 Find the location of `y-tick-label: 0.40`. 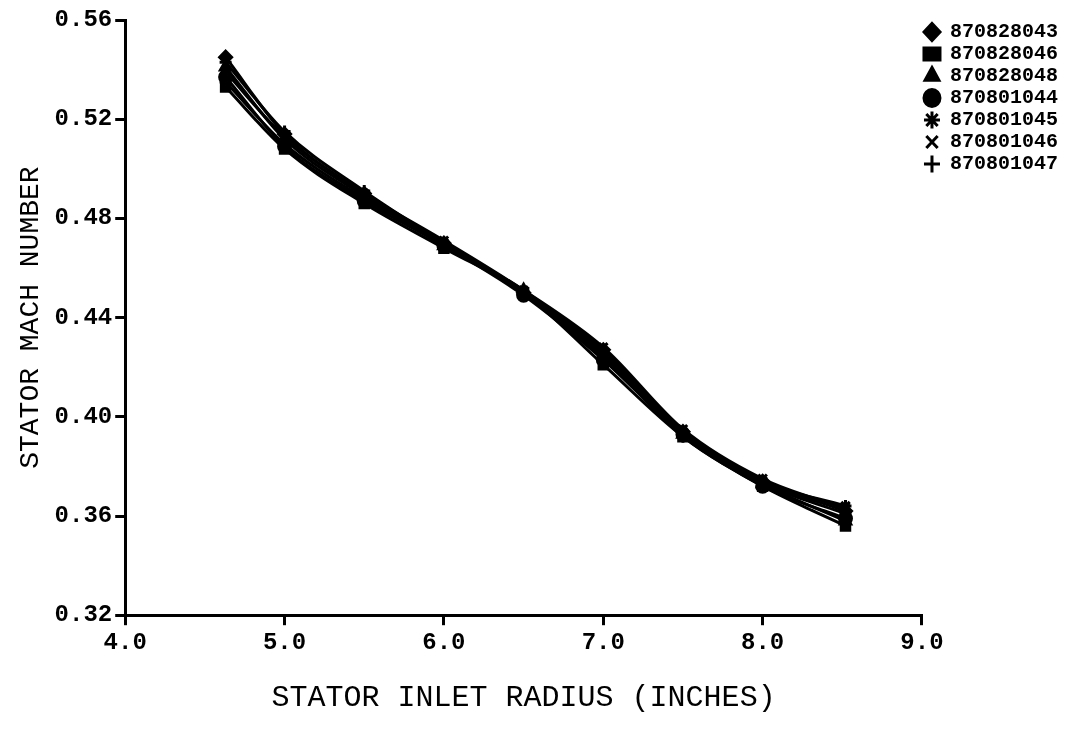

y-tick-label: 0.40 is located at coordinates (83, 416).